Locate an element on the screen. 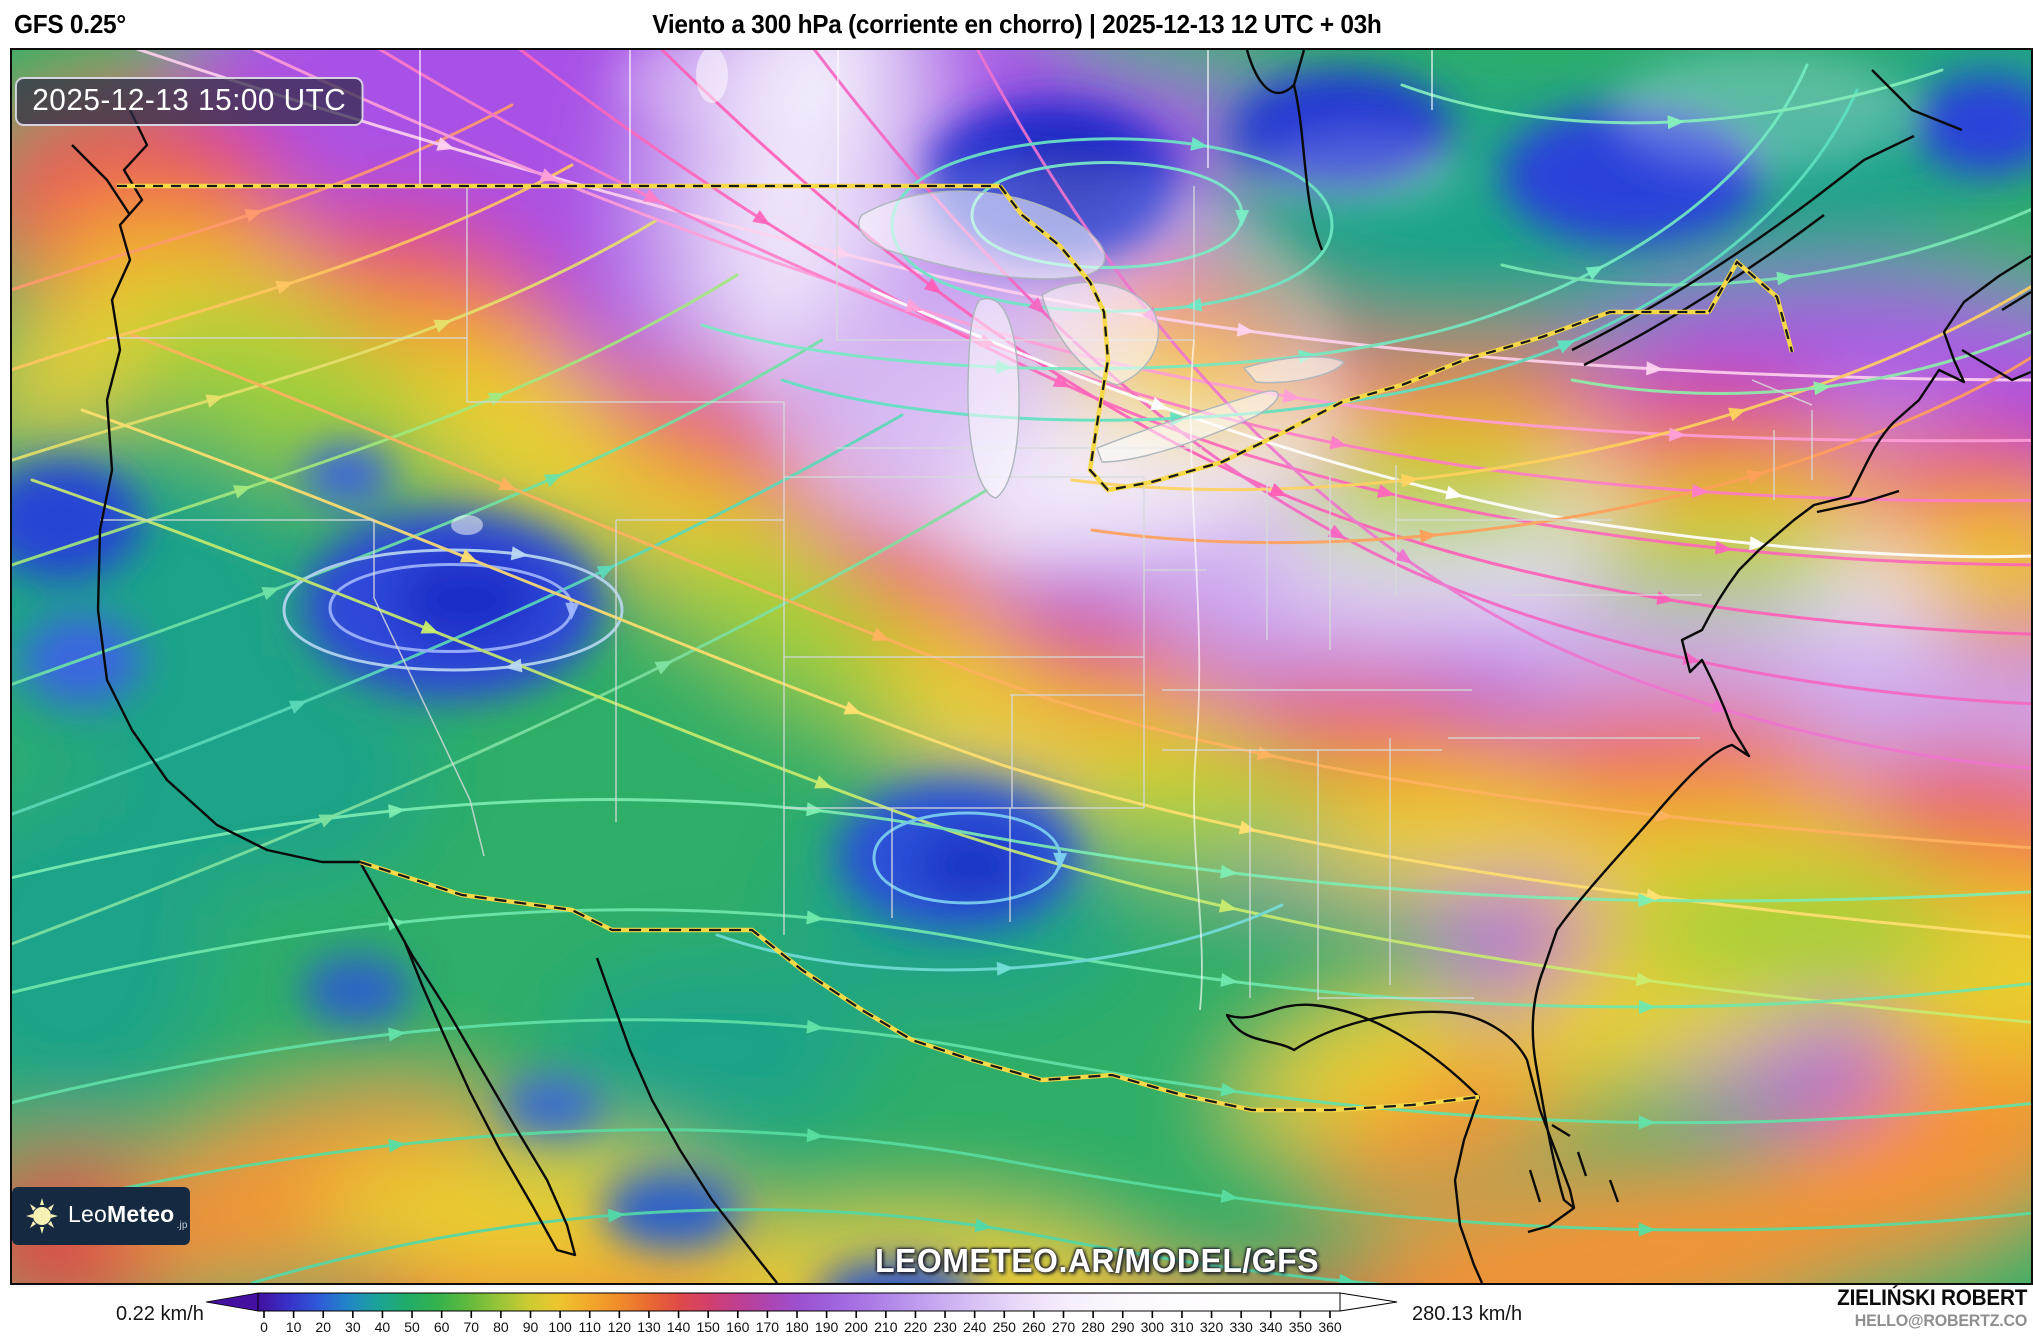 This screenshot has height=1337, width=2033. svg-text: 260 is located at coordinates (1034, 1327).